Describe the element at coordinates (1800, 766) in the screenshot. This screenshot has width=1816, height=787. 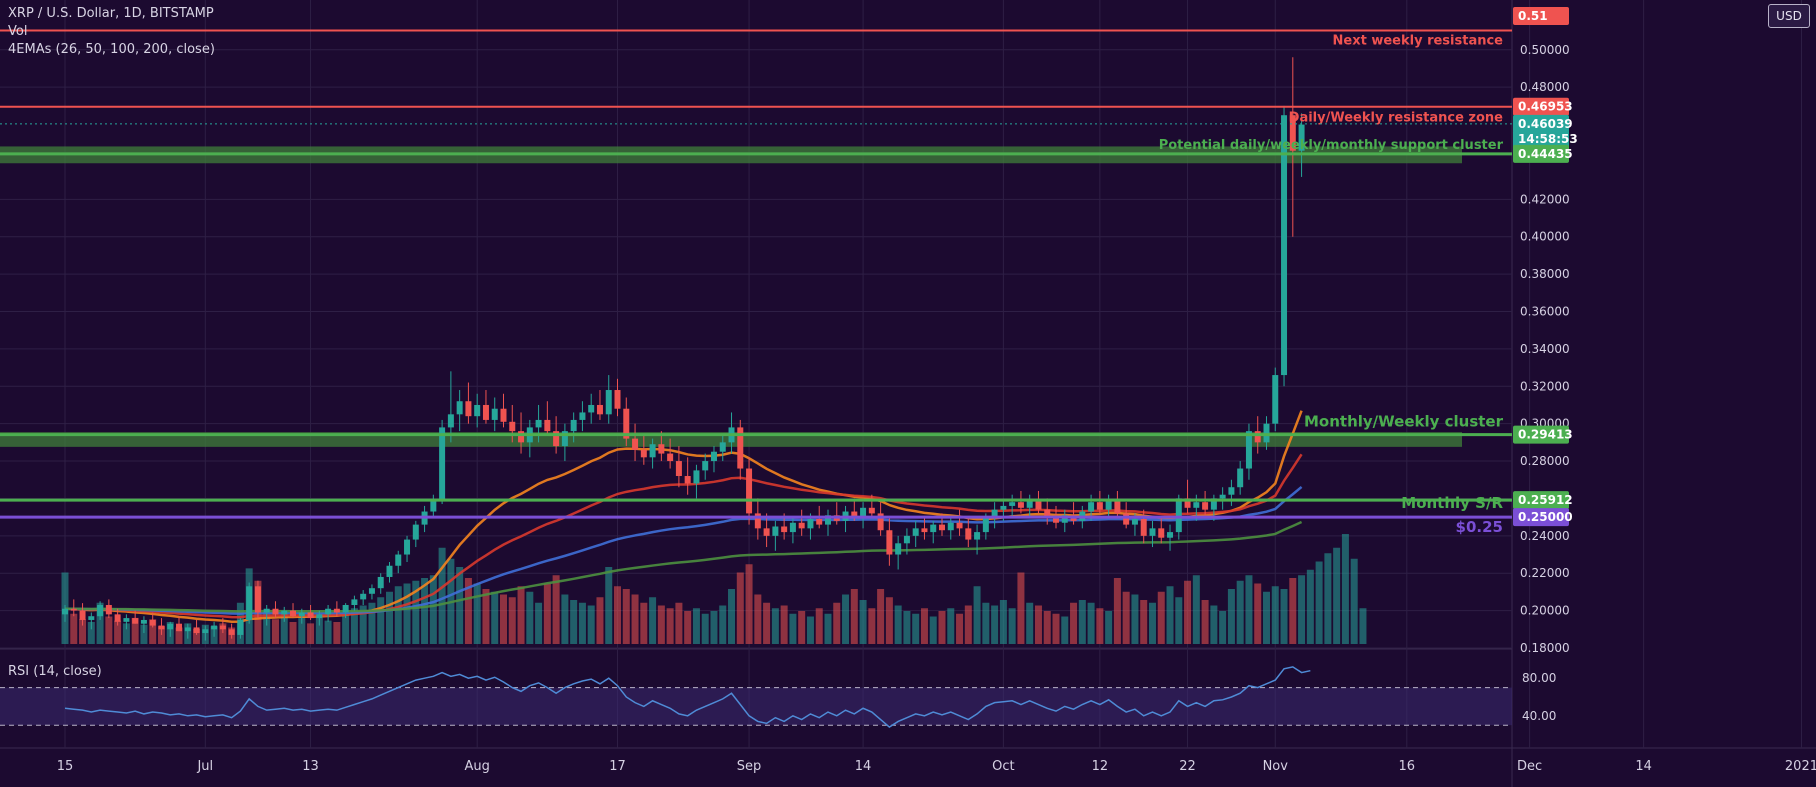
I see `time-tick-label: 2021` at that location.